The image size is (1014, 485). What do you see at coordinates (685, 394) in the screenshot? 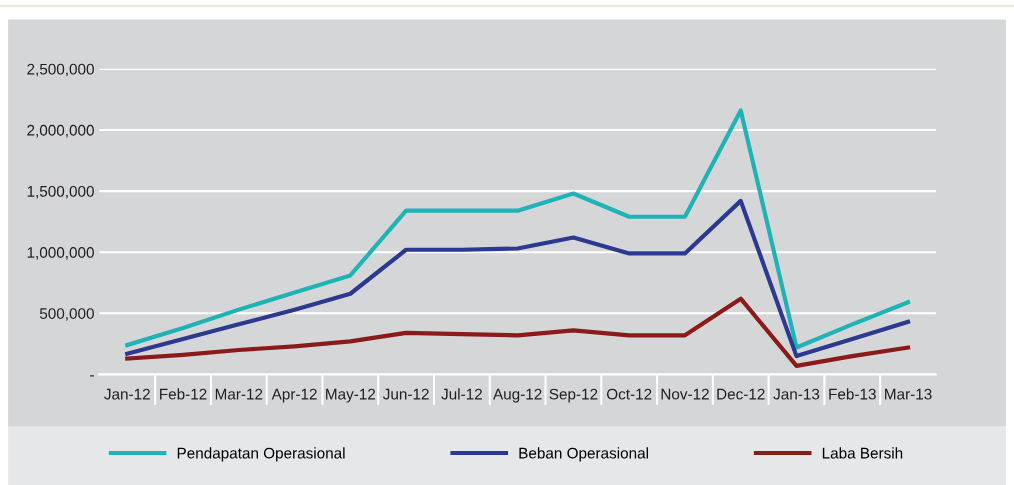
I see `x-tick-label: Nov-12` at bounding box center [685, 394].